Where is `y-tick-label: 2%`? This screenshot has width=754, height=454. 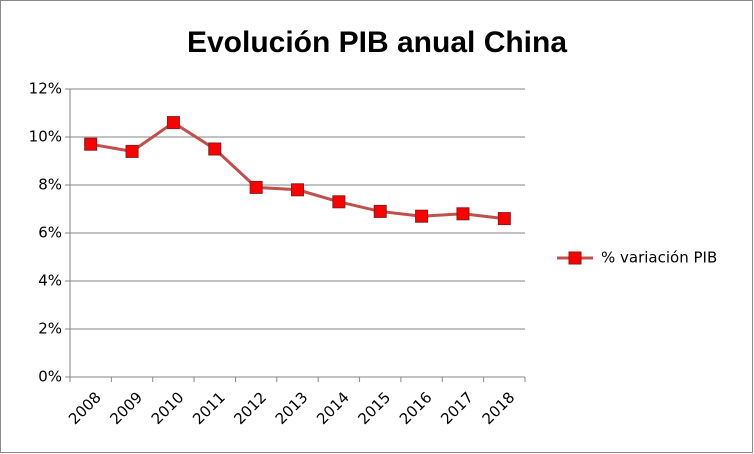
y-tick-label: 2% is located at coordinates (50, 329).